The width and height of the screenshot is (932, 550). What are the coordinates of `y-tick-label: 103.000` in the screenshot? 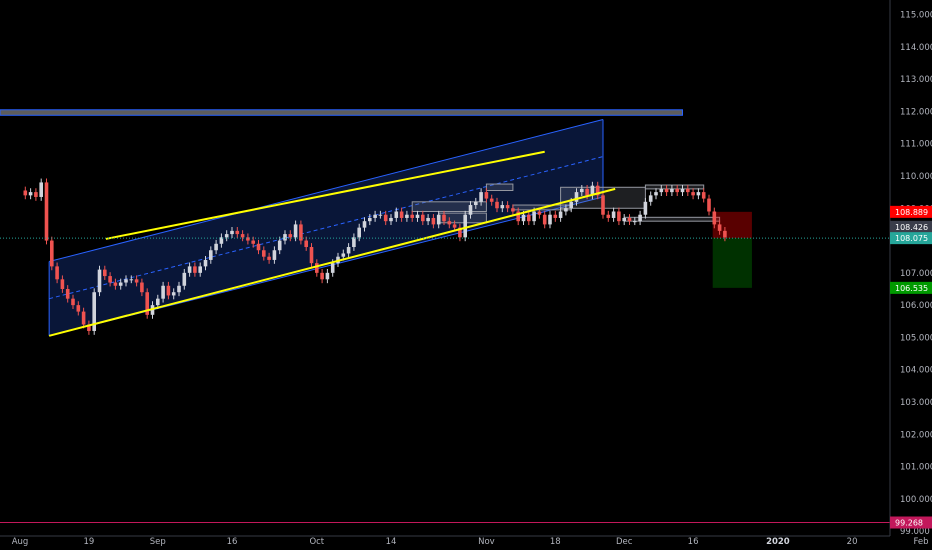 It's located at (916, 403).